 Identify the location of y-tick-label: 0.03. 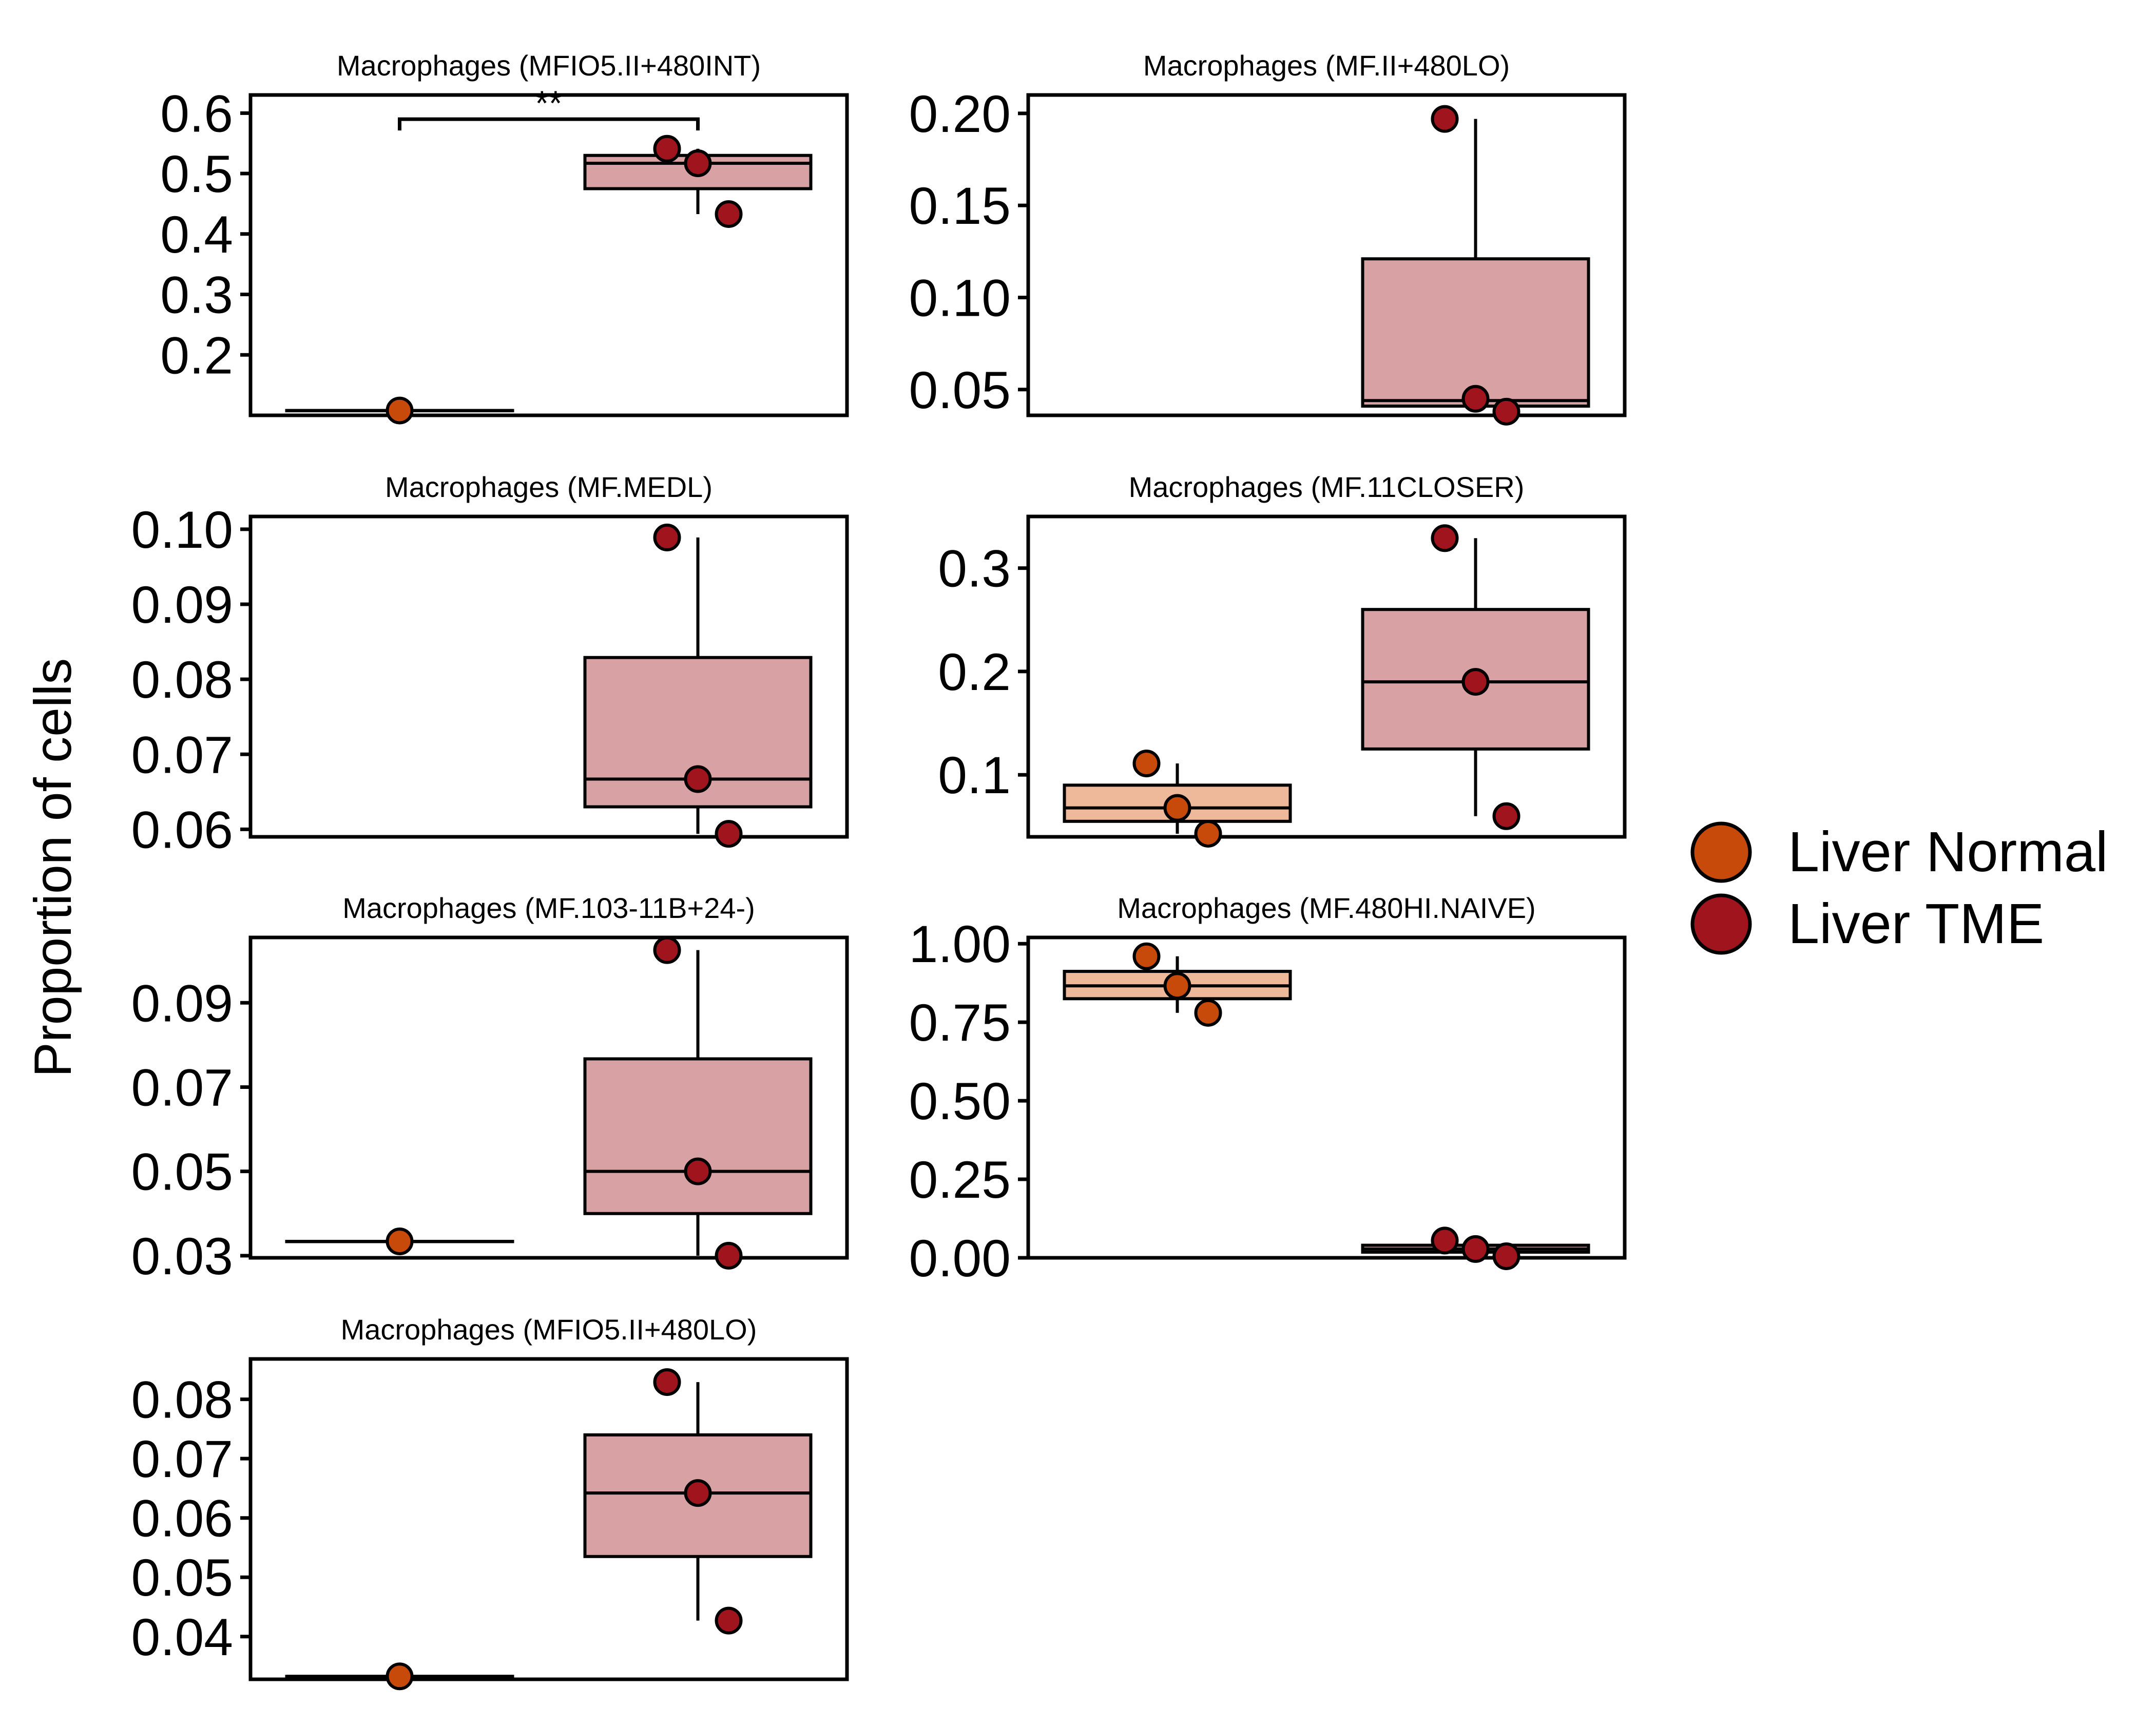
(182, 1256).